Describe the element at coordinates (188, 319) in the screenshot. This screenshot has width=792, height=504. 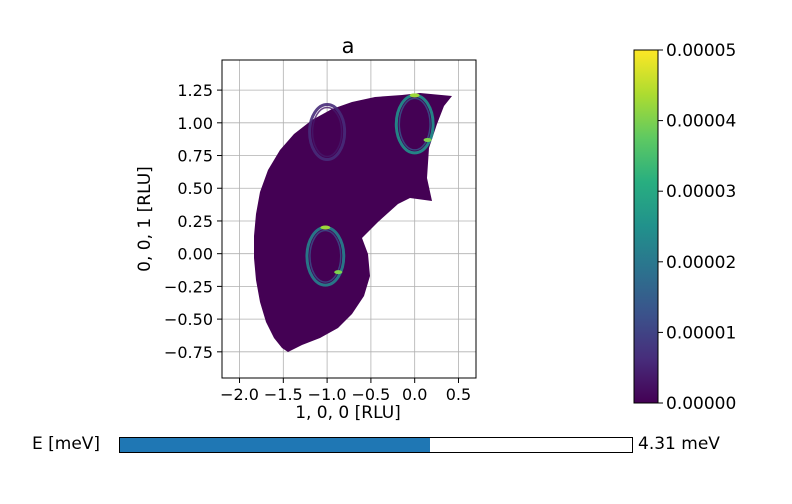
I see `y-tick-label: −0.50` at that location.